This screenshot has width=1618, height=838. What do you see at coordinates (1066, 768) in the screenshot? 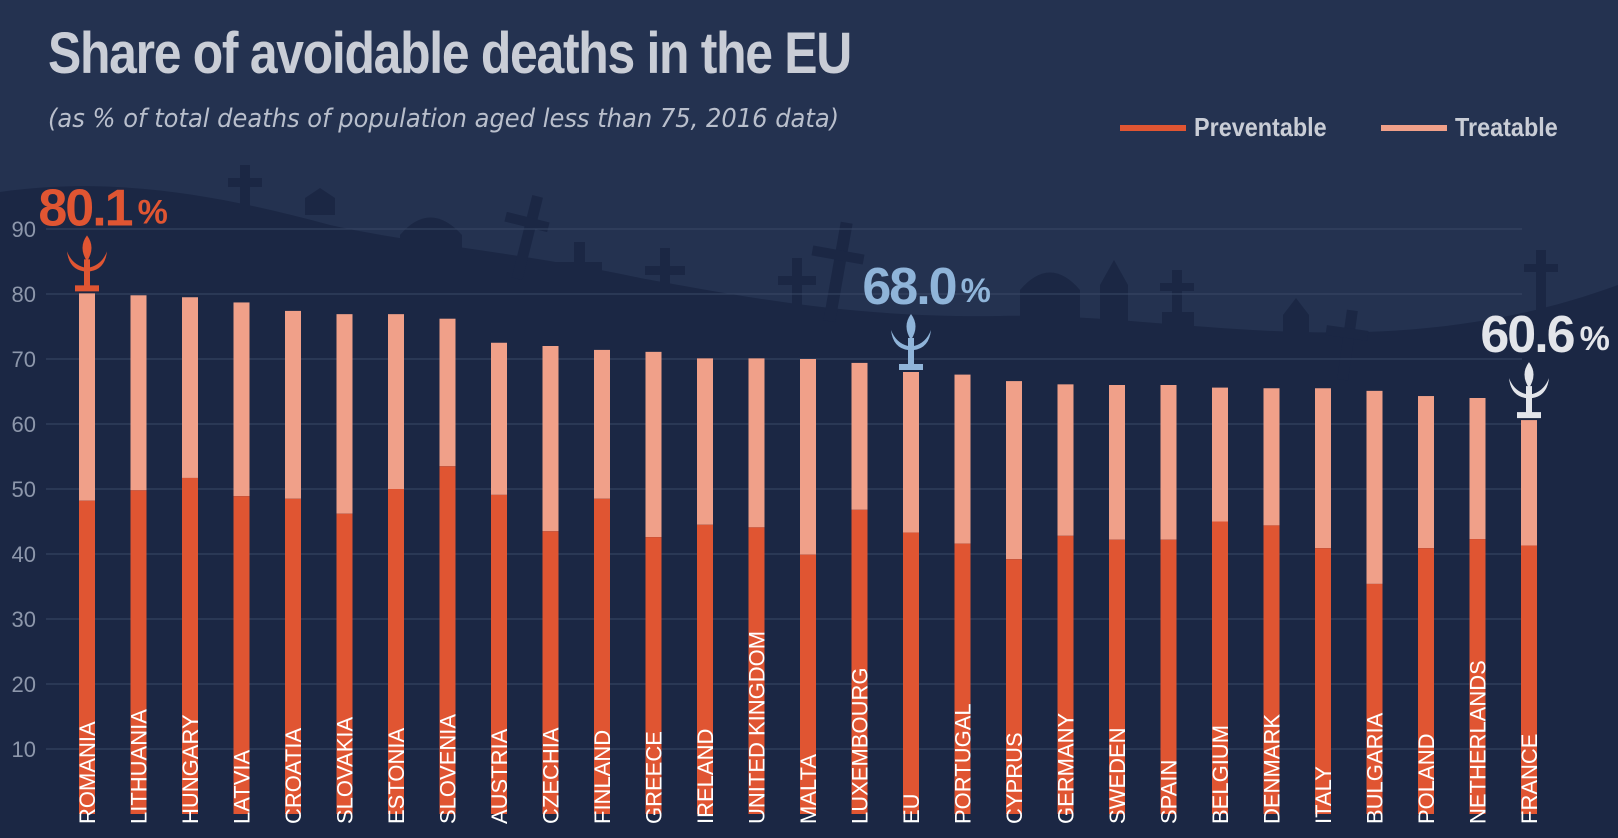
I see `x-tick-label: GERMANY` at bounding box center [1066, 768].